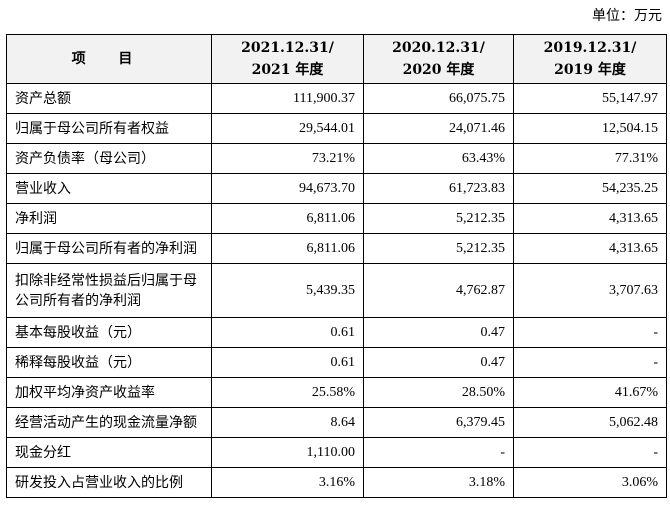  Describe the element at coordinates (287, 392) in the screenshot. I see `cell-2021: 25.58%` at that location.